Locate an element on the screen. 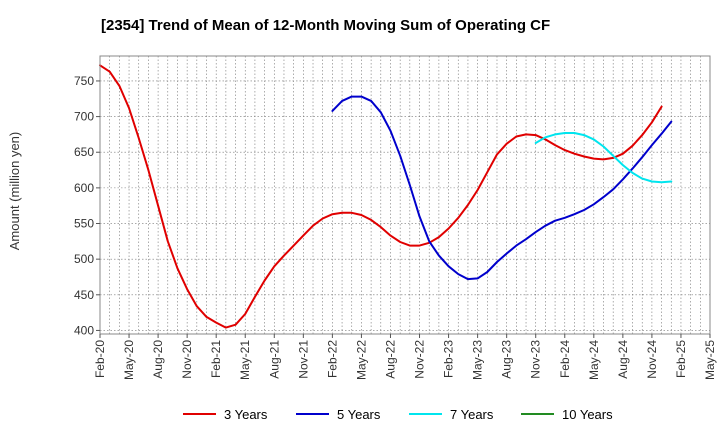 The image size is (720, 440). x-tick-label: Aug-23 is located at coordinates (507, 359).